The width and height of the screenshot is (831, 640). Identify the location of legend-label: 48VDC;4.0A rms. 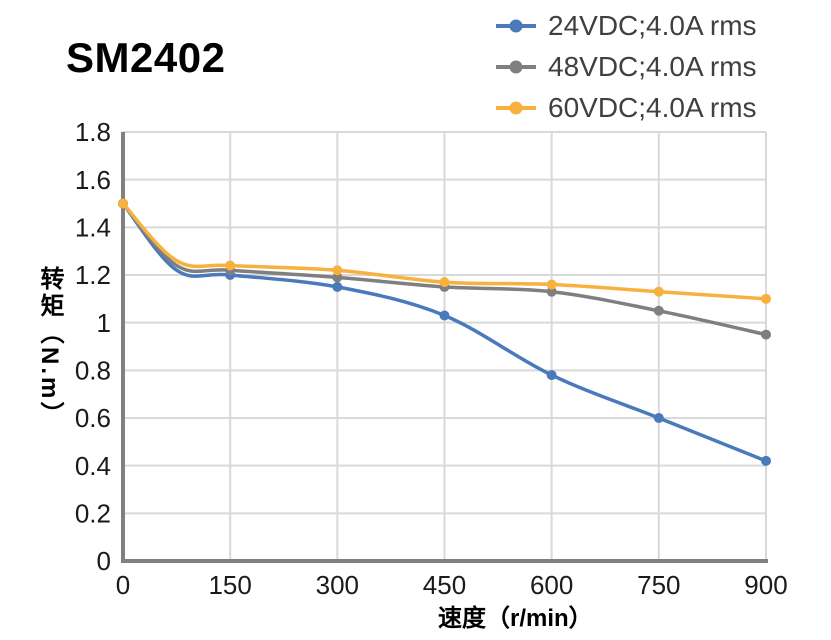
(652, 66).